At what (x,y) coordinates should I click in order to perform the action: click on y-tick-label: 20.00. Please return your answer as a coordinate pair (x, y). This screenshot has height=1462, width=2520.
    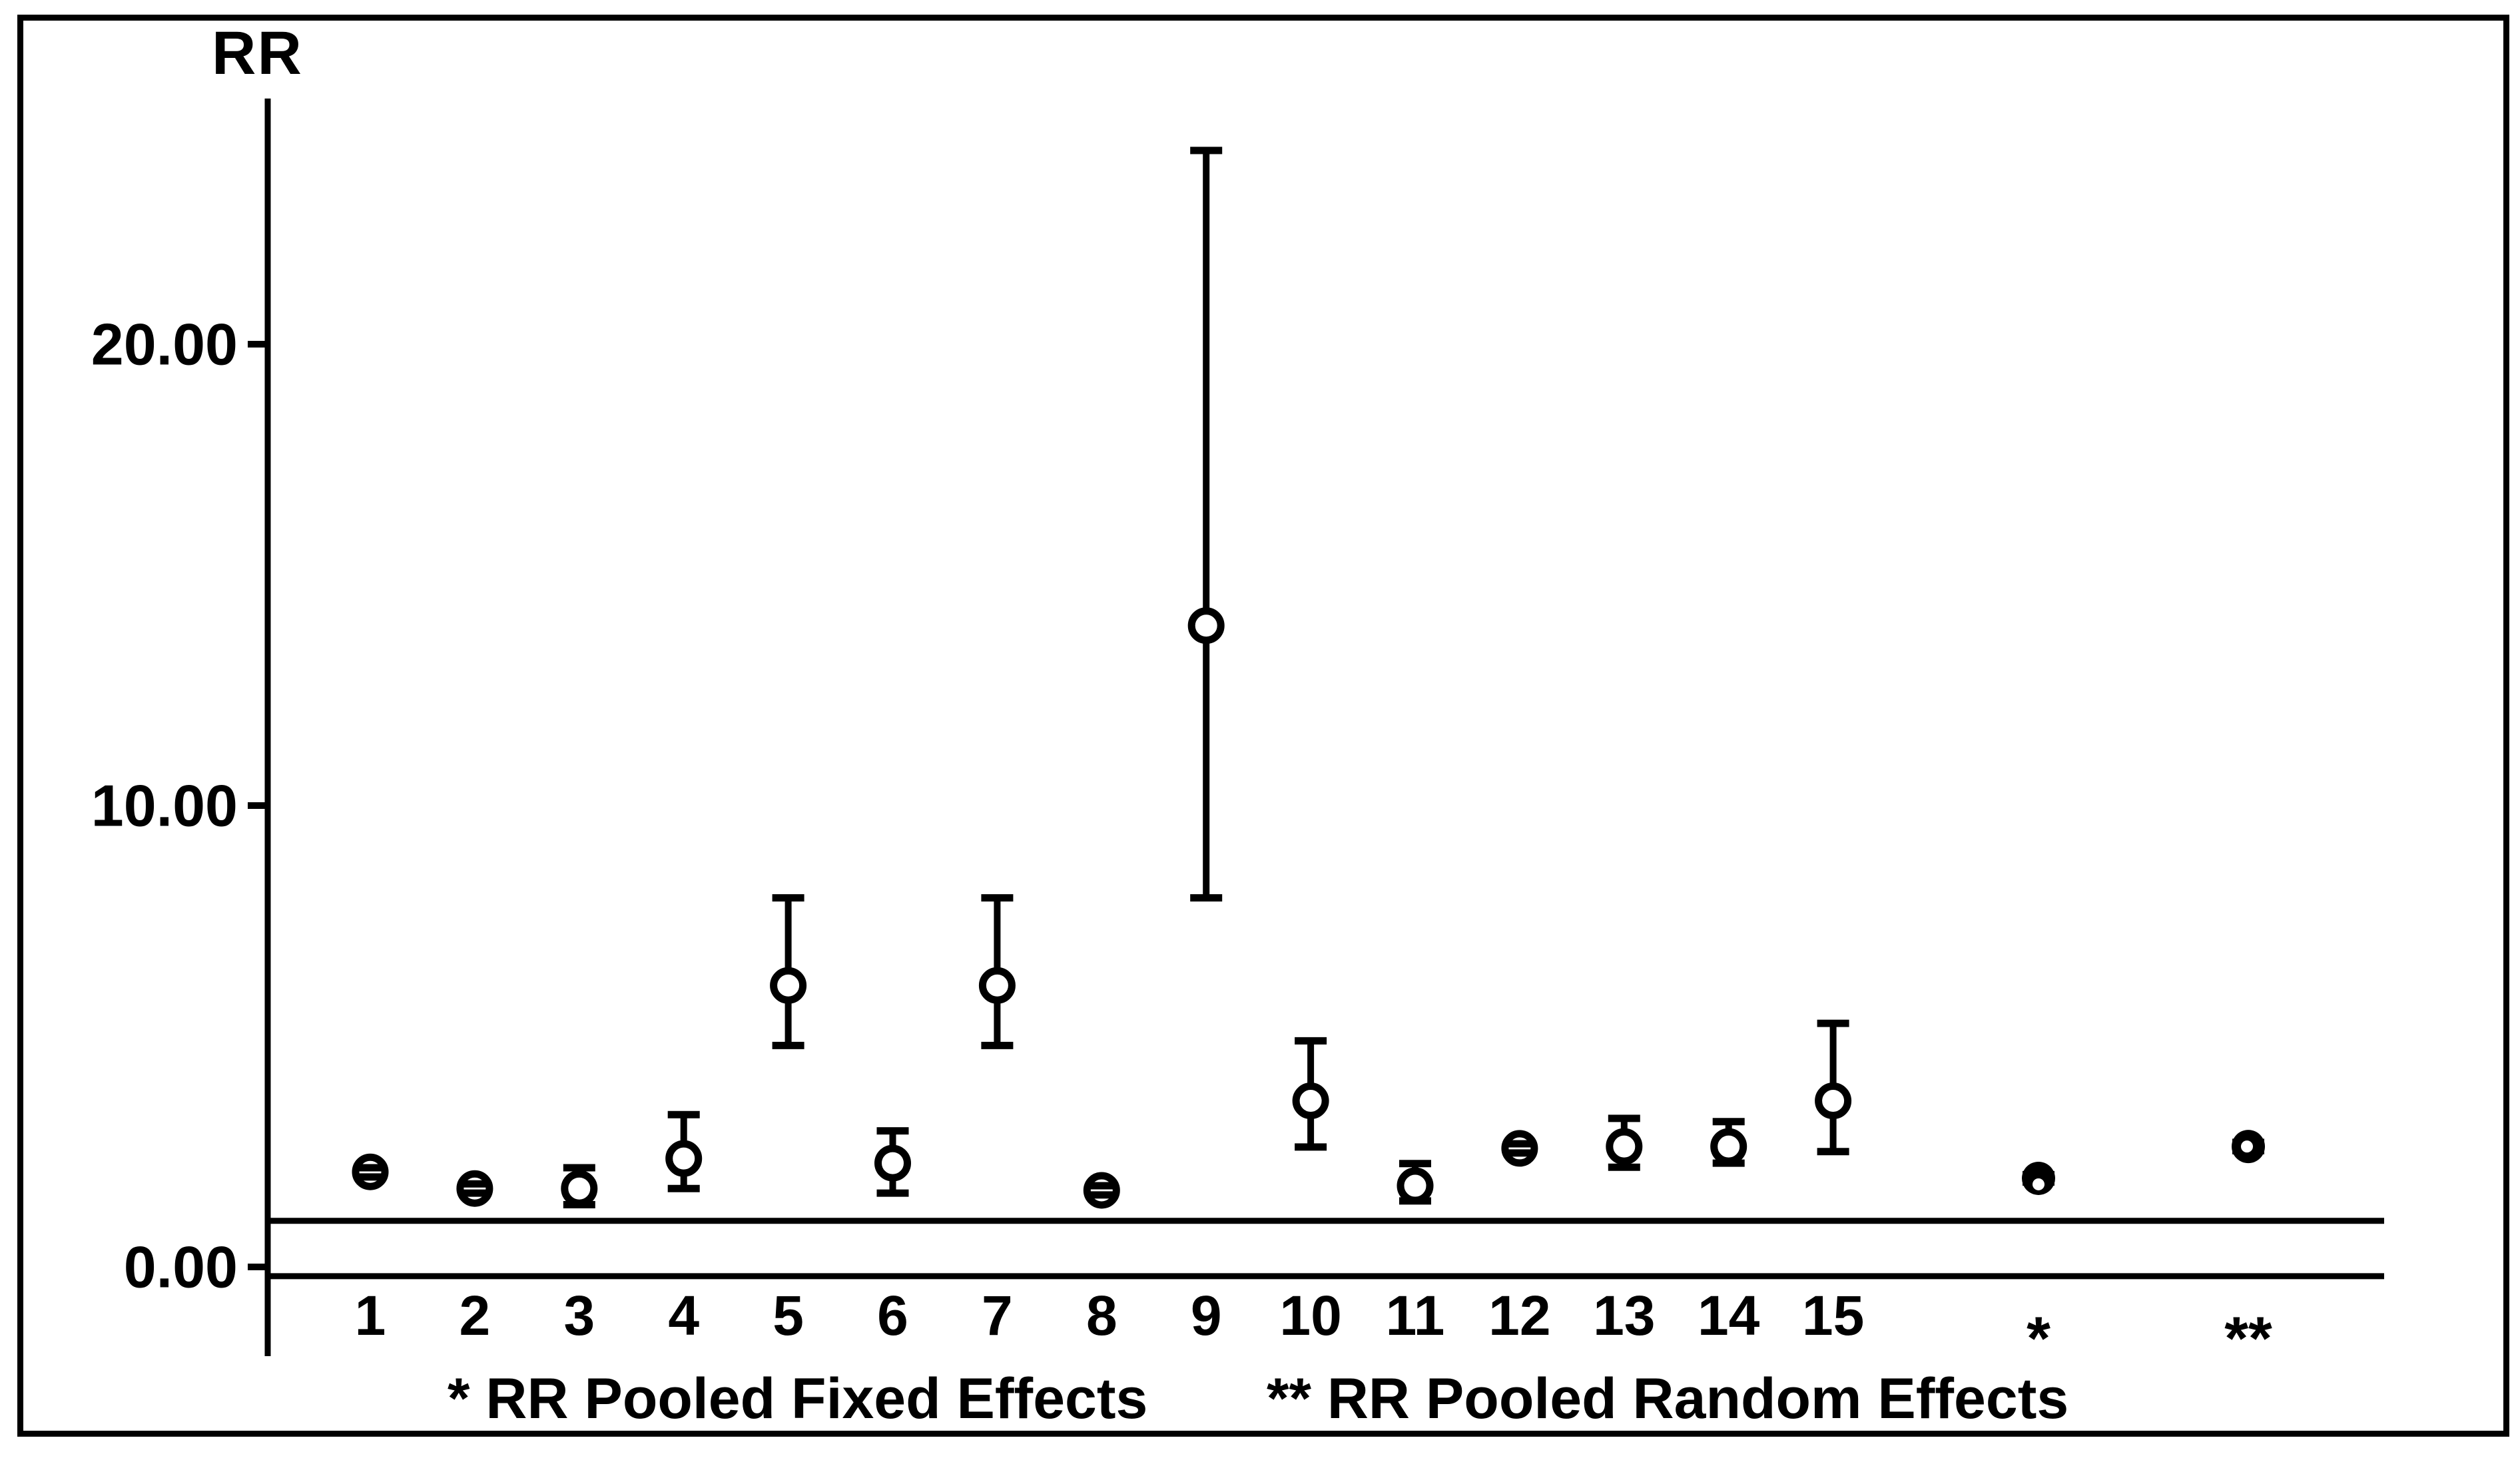
    Looking at the image, I should click on (164, 344).